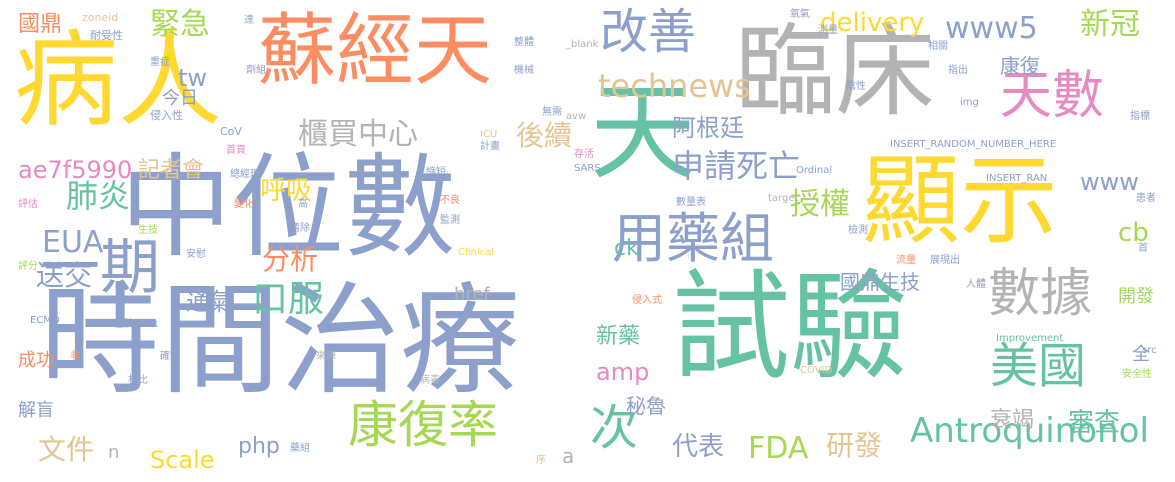 The image size is (1175, 482). I want to click on word: 相比, so click(138, 380).